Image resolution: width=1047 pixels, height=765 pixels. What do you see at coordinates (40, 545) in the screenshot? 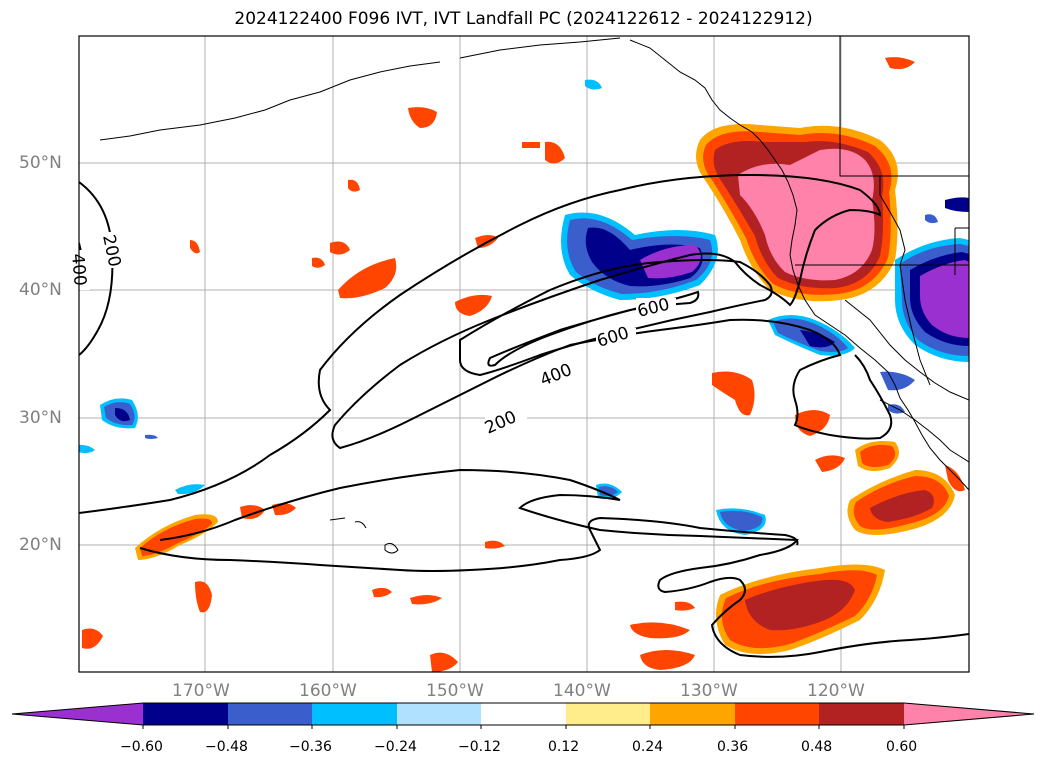
I see `lat-label-20n: 20°N` at bounding box center [40, 545].